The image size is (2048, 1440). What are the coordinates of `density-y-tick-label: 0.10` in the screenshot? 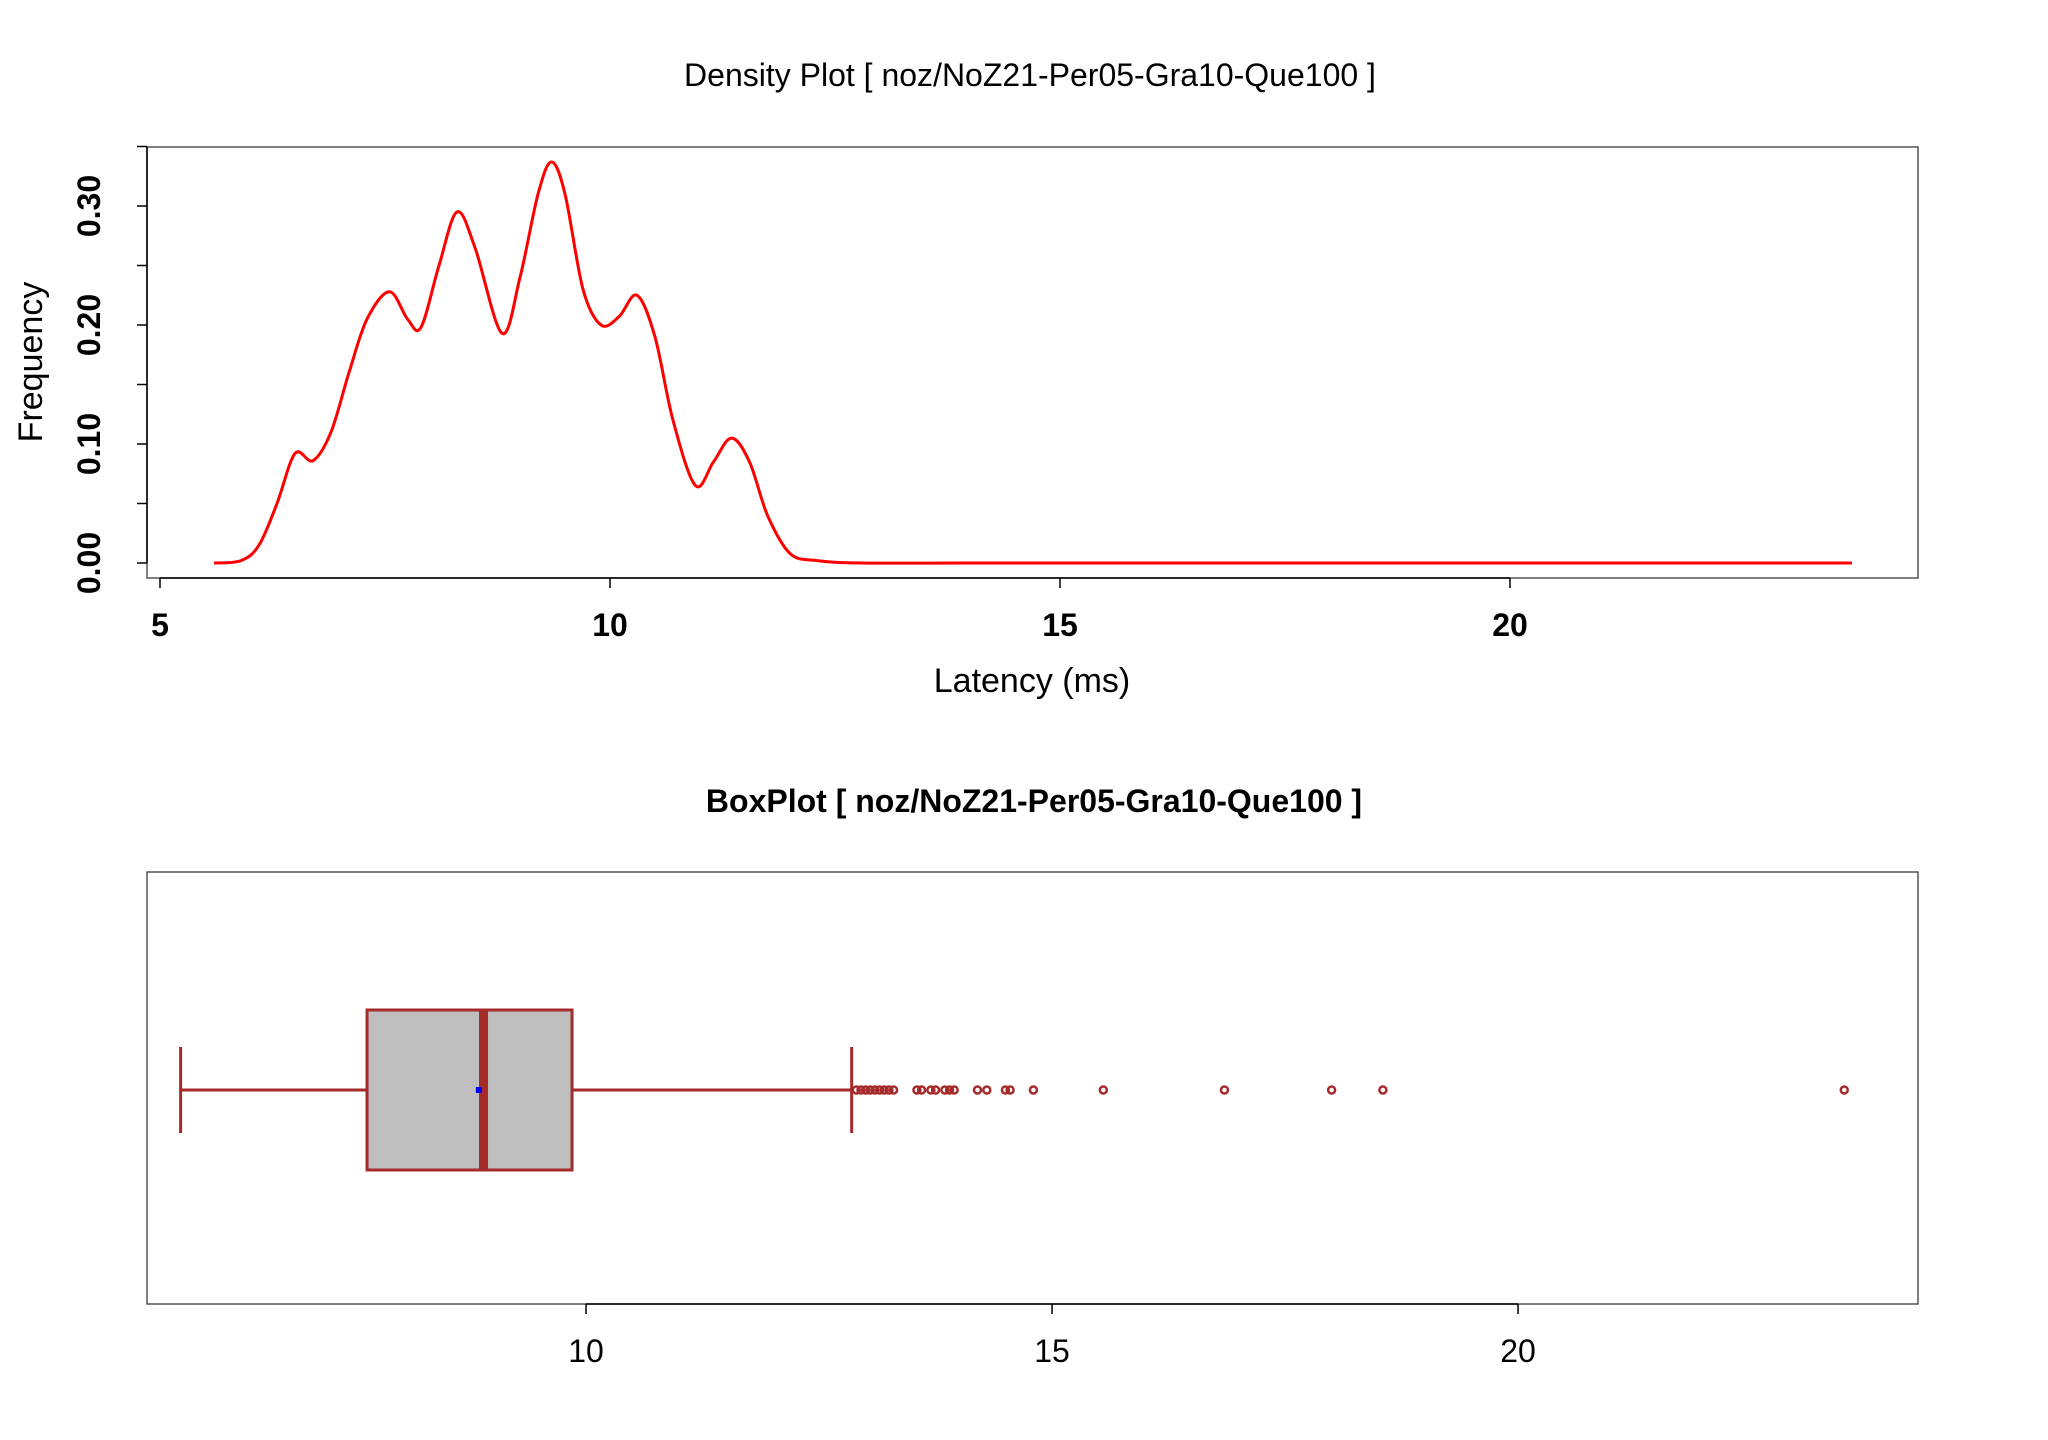 It's located at (89, 444).